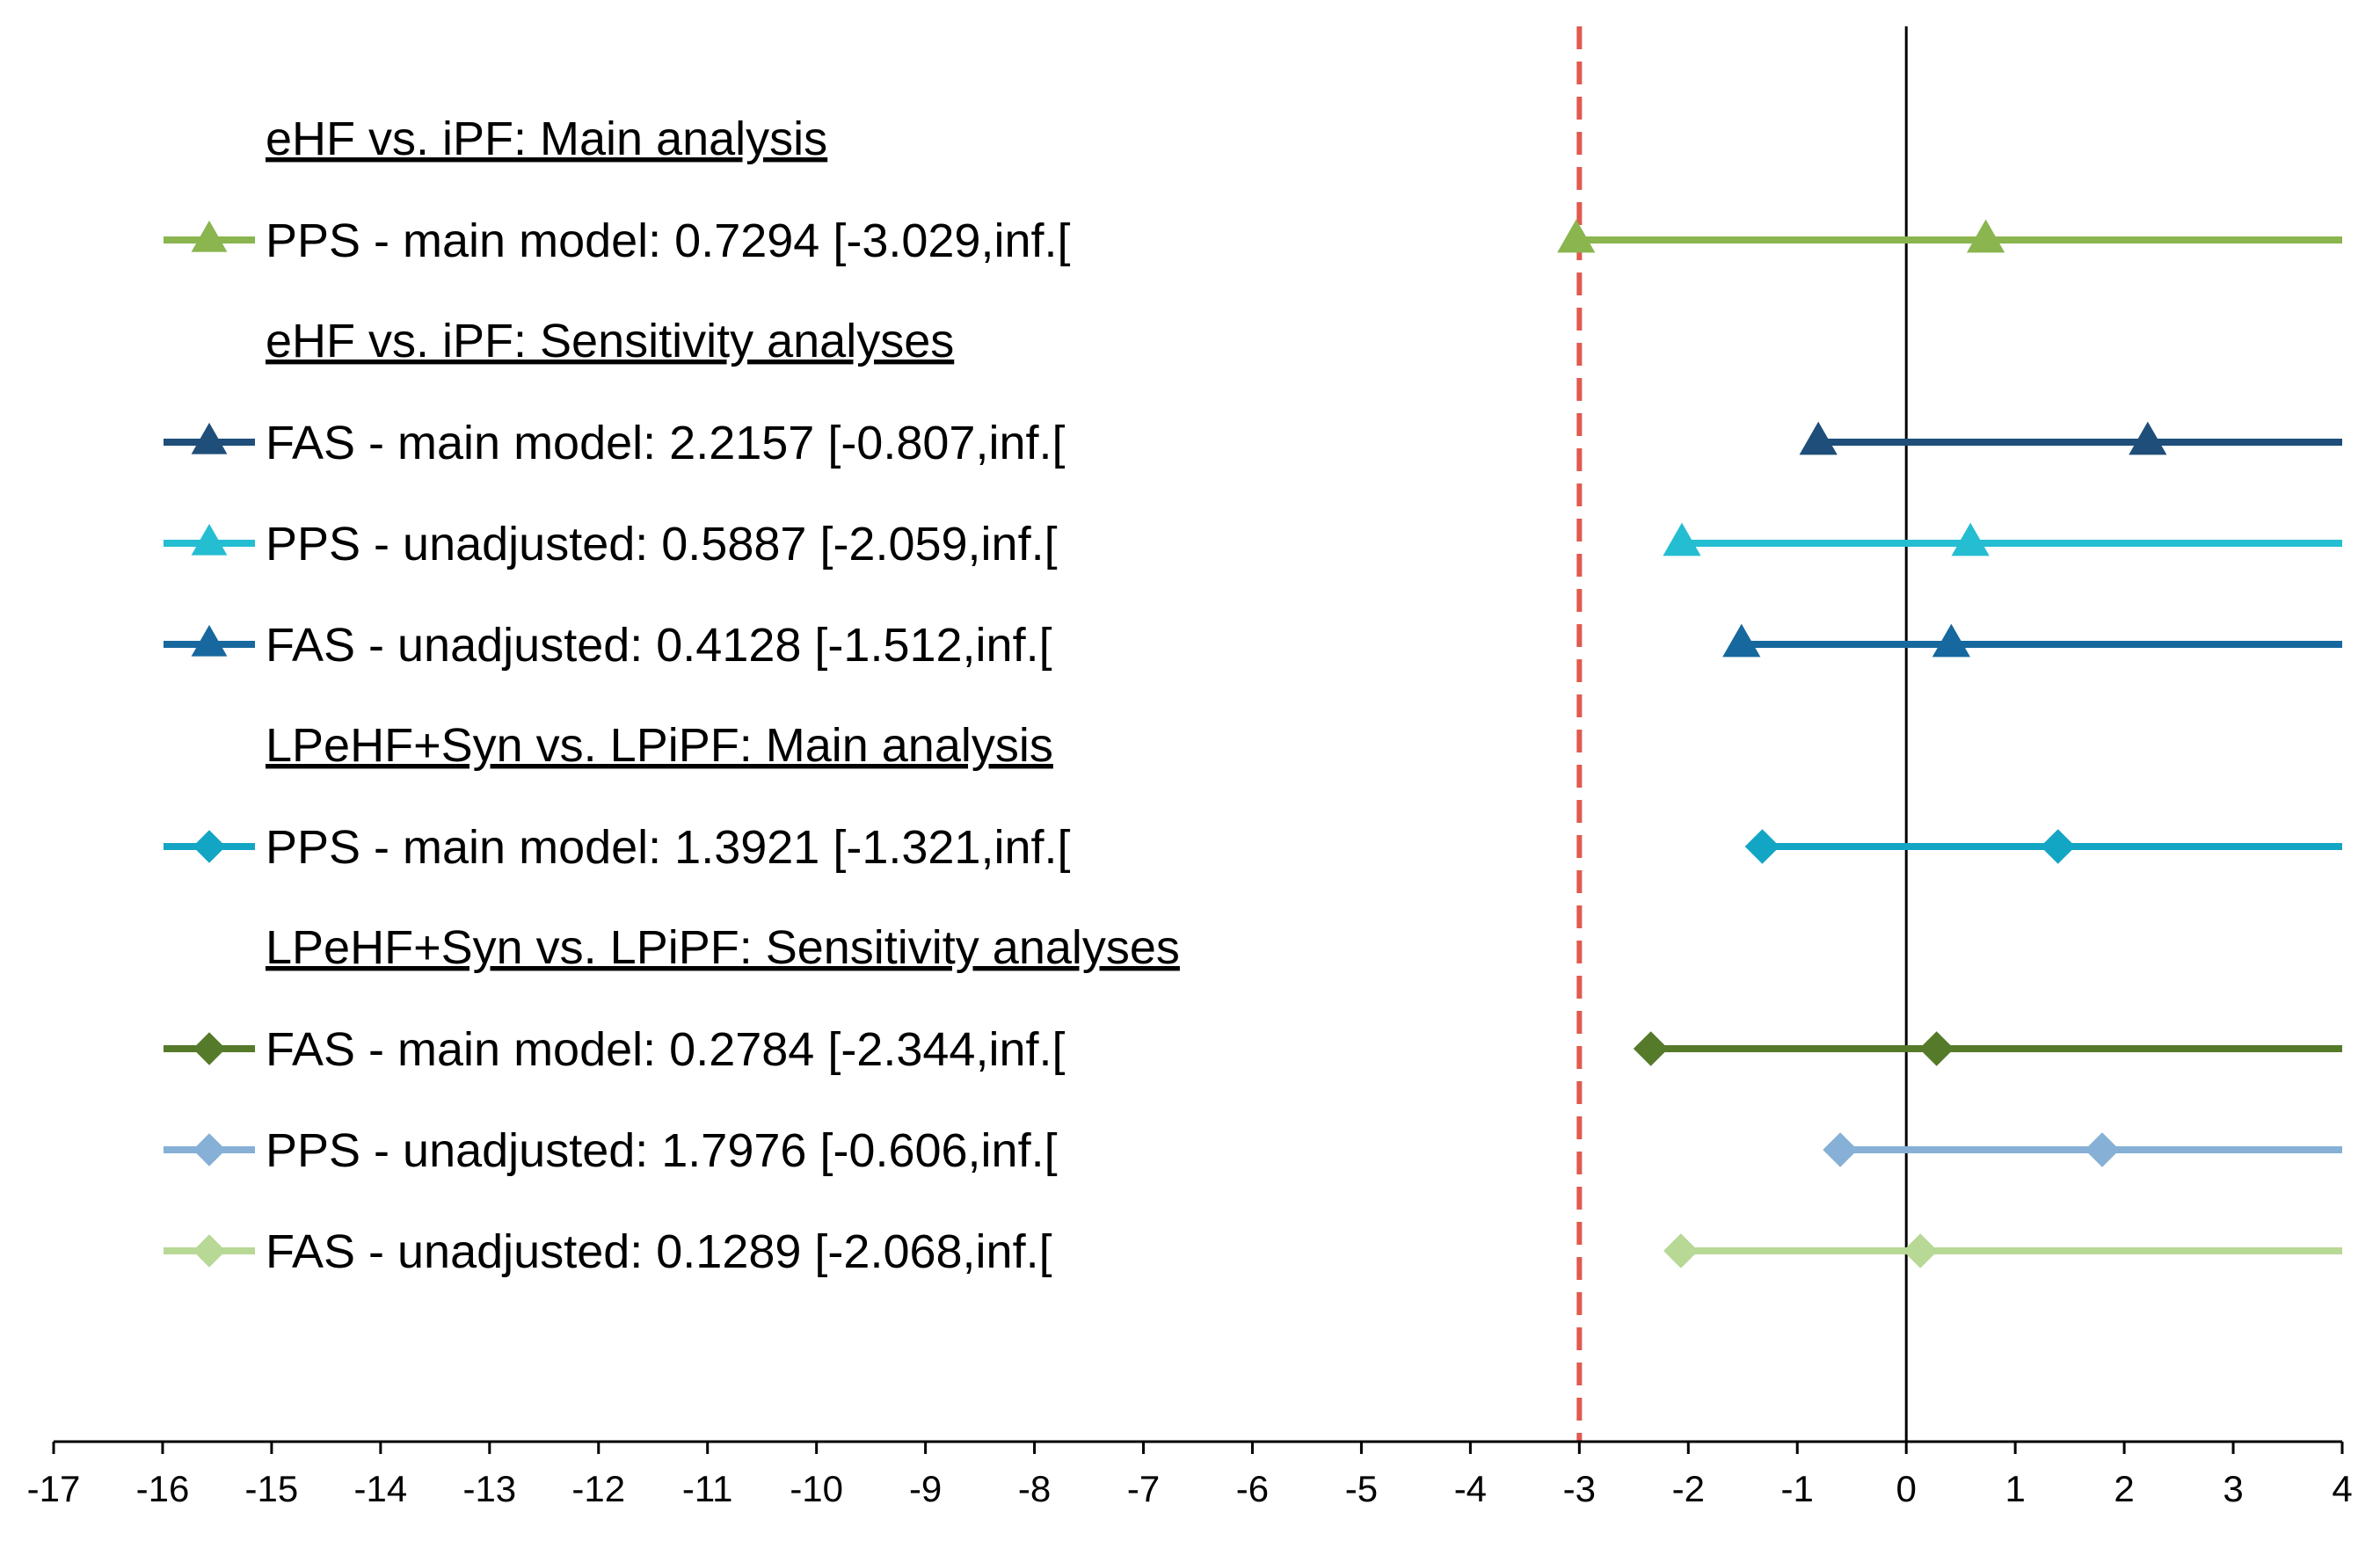 The width and height of the screenshot is (2380, 1548). What do you see at coordinates (659, 646) in the screenshot?
I see `series-label: FAS - unadjusted: 0.4128 [-1.512,inf.[` at bounding box center [659, 646].